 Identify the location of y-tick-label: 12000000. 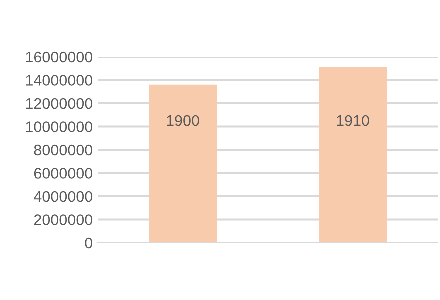
(59, 104).